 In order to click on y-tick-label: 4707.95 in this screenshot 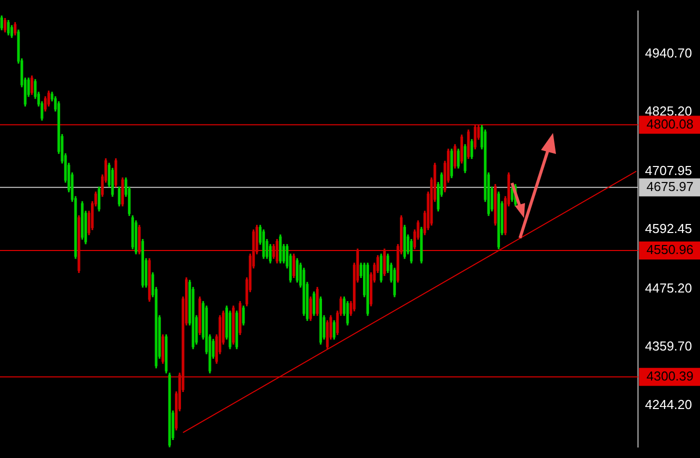, I will do `click(668, 170)`.